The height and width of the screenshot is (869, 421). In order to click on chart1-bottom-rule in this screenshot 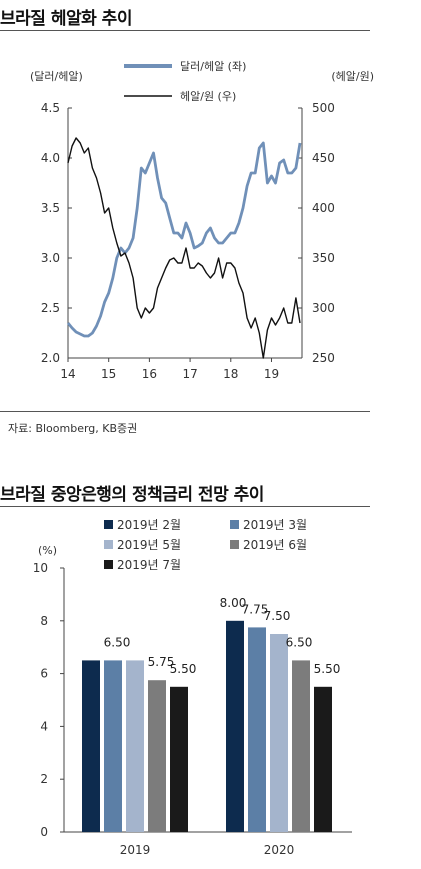, I will do `click(185, 411)`.